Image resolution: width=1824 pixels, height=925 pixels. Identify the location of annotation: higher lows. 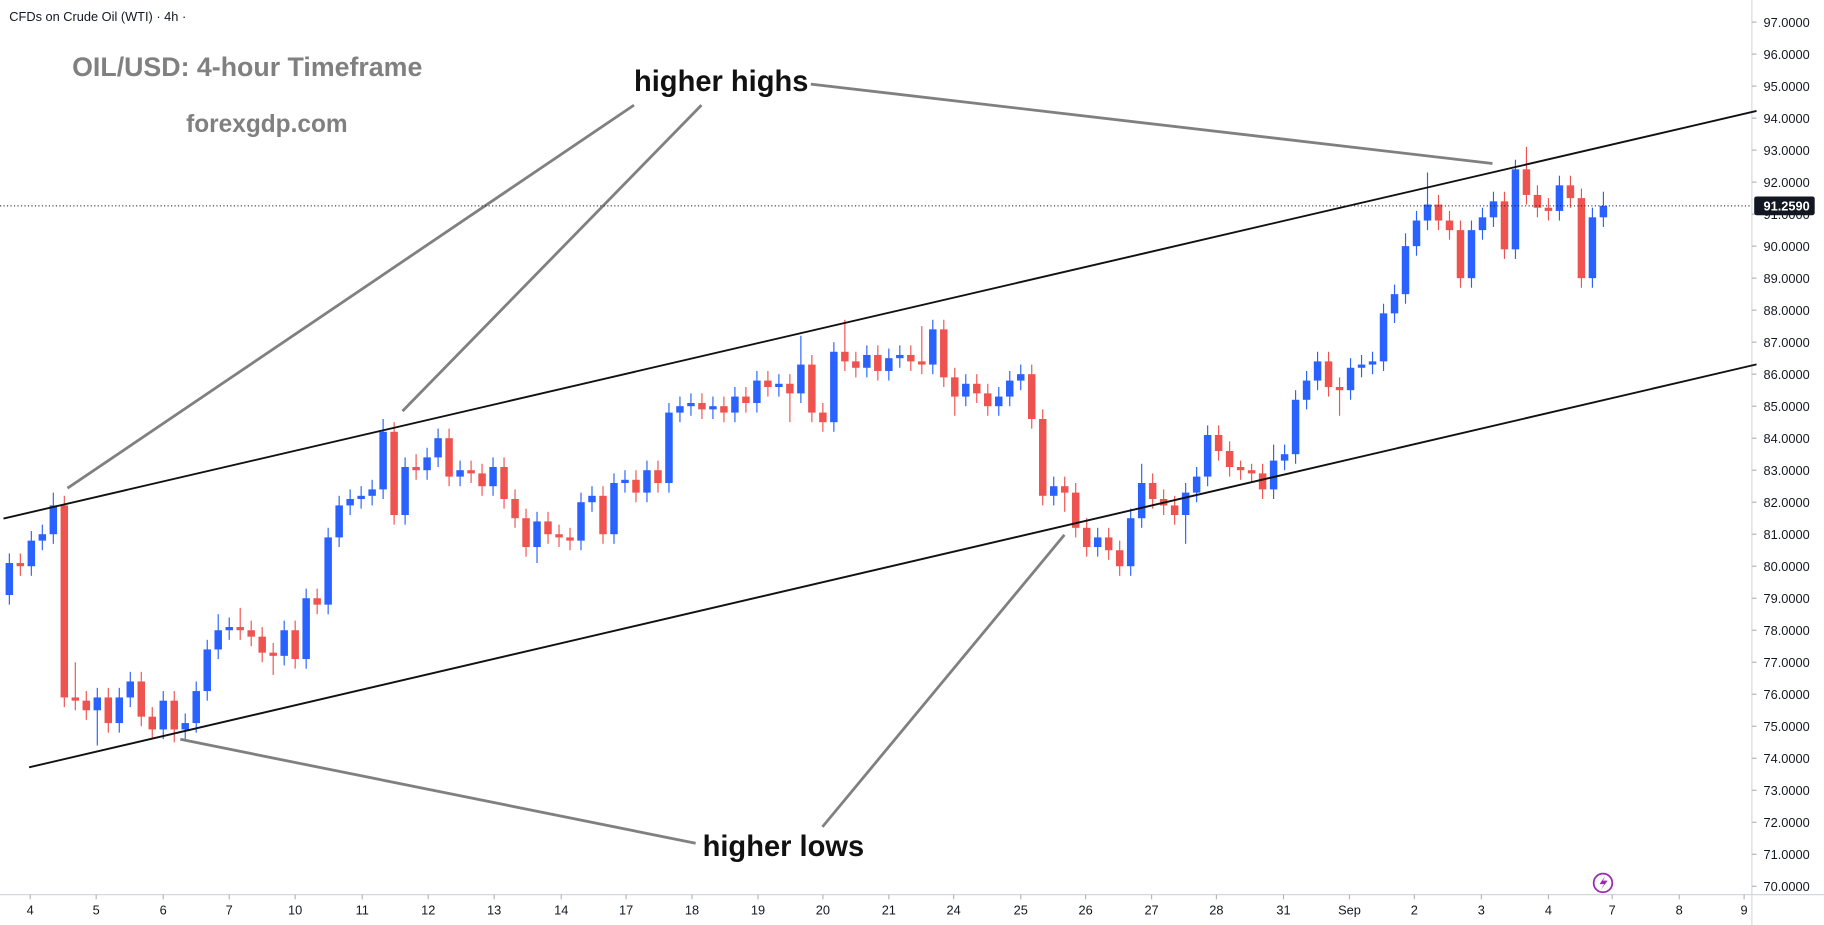
(784, 847).